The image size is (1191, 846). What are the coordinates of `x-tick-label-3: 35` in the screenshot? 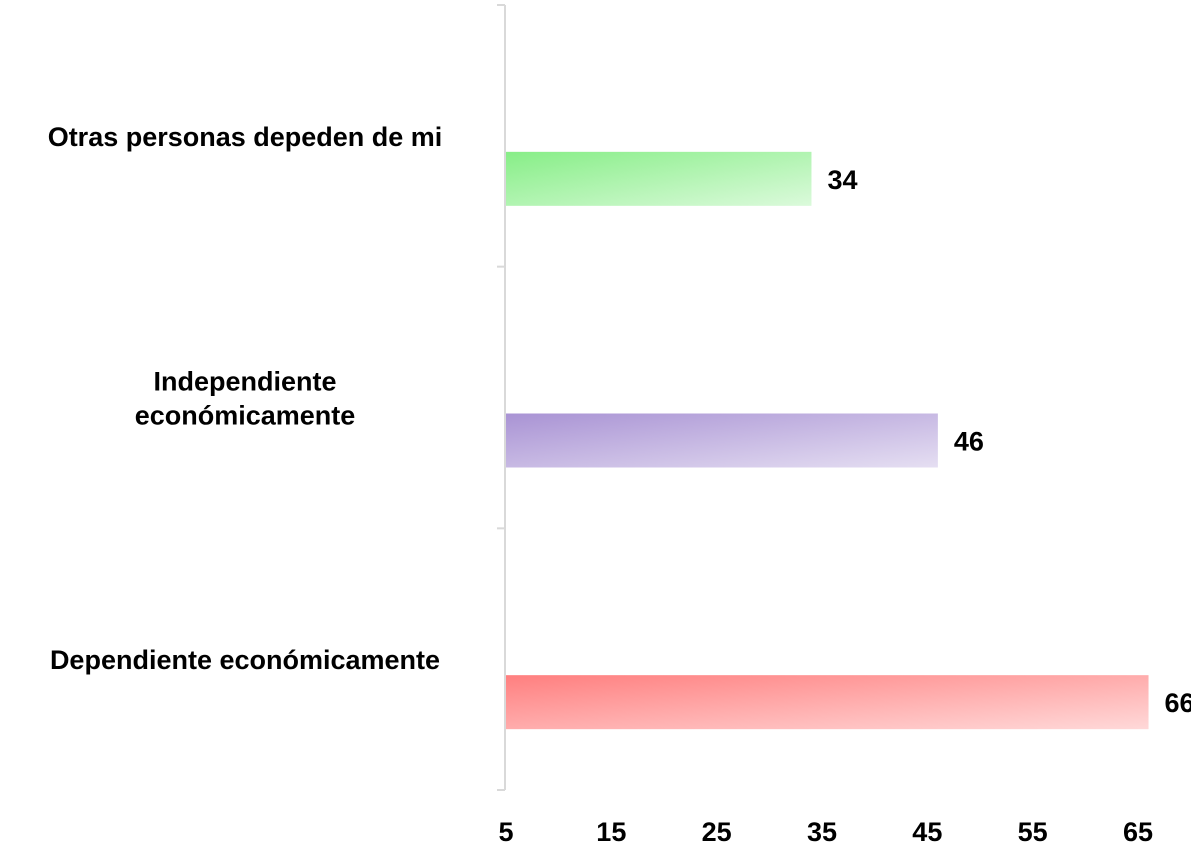 It's located at (822, 831).